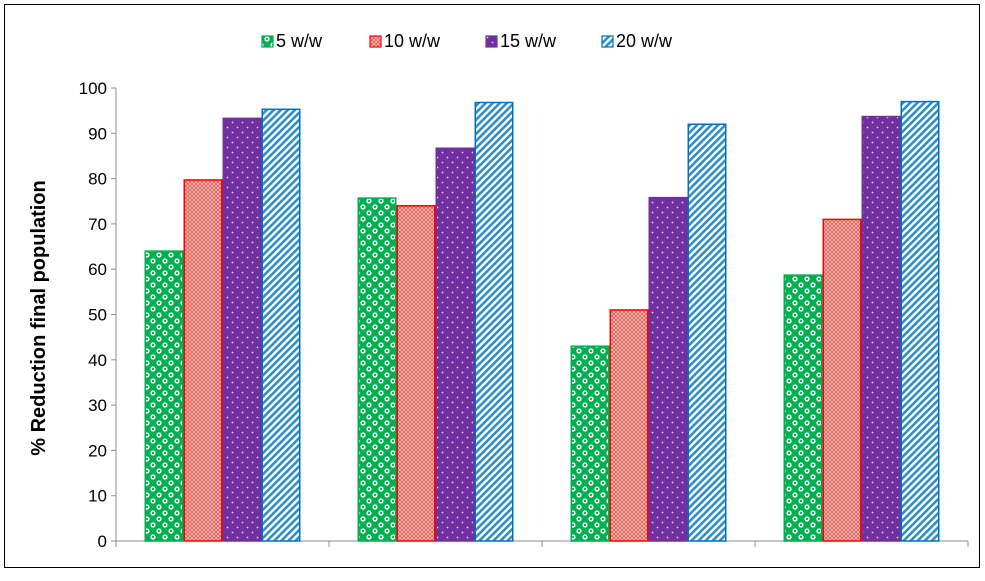 This screenshot has width=985, height=581. I want to click on legend: 5 w/w 10 w/w 15 w/w 20 w/w, so click(467, 41).